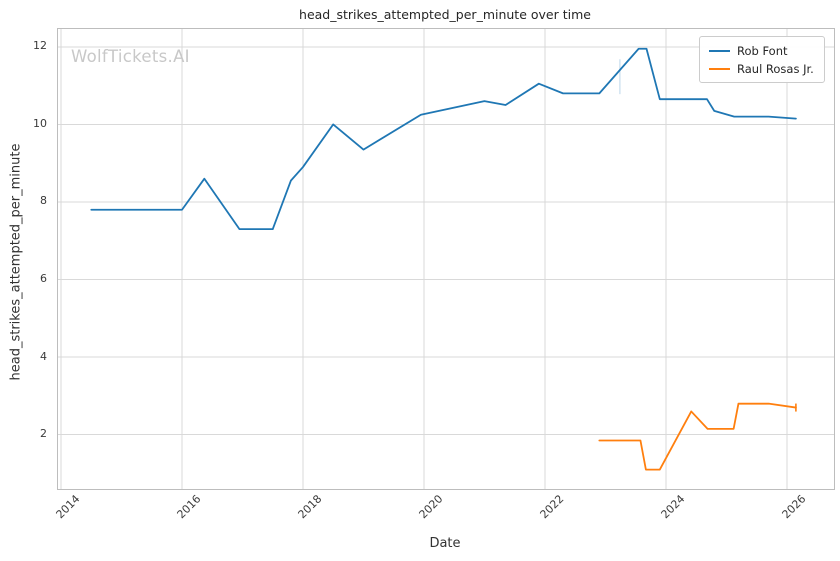 The image size is (840, 561). I want to click on legend-line-swatch-orange, so click(719, 69).